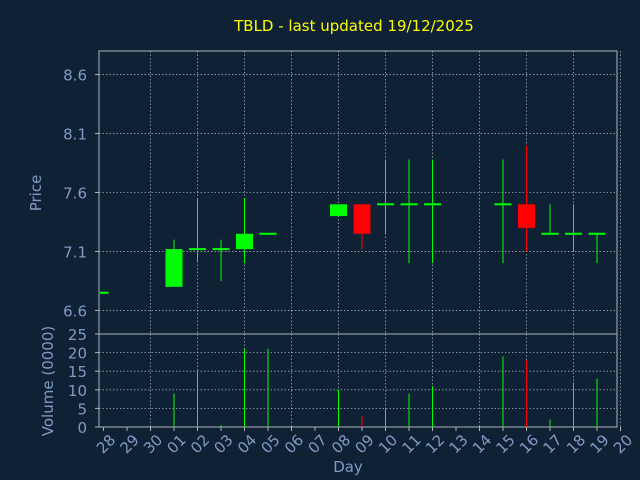 This screenshot has width=640, height=480. What do you see at coordinates (36, 193) in the screenshot?
I see `price-axis-label: Price` at bounding box center [36, 193].